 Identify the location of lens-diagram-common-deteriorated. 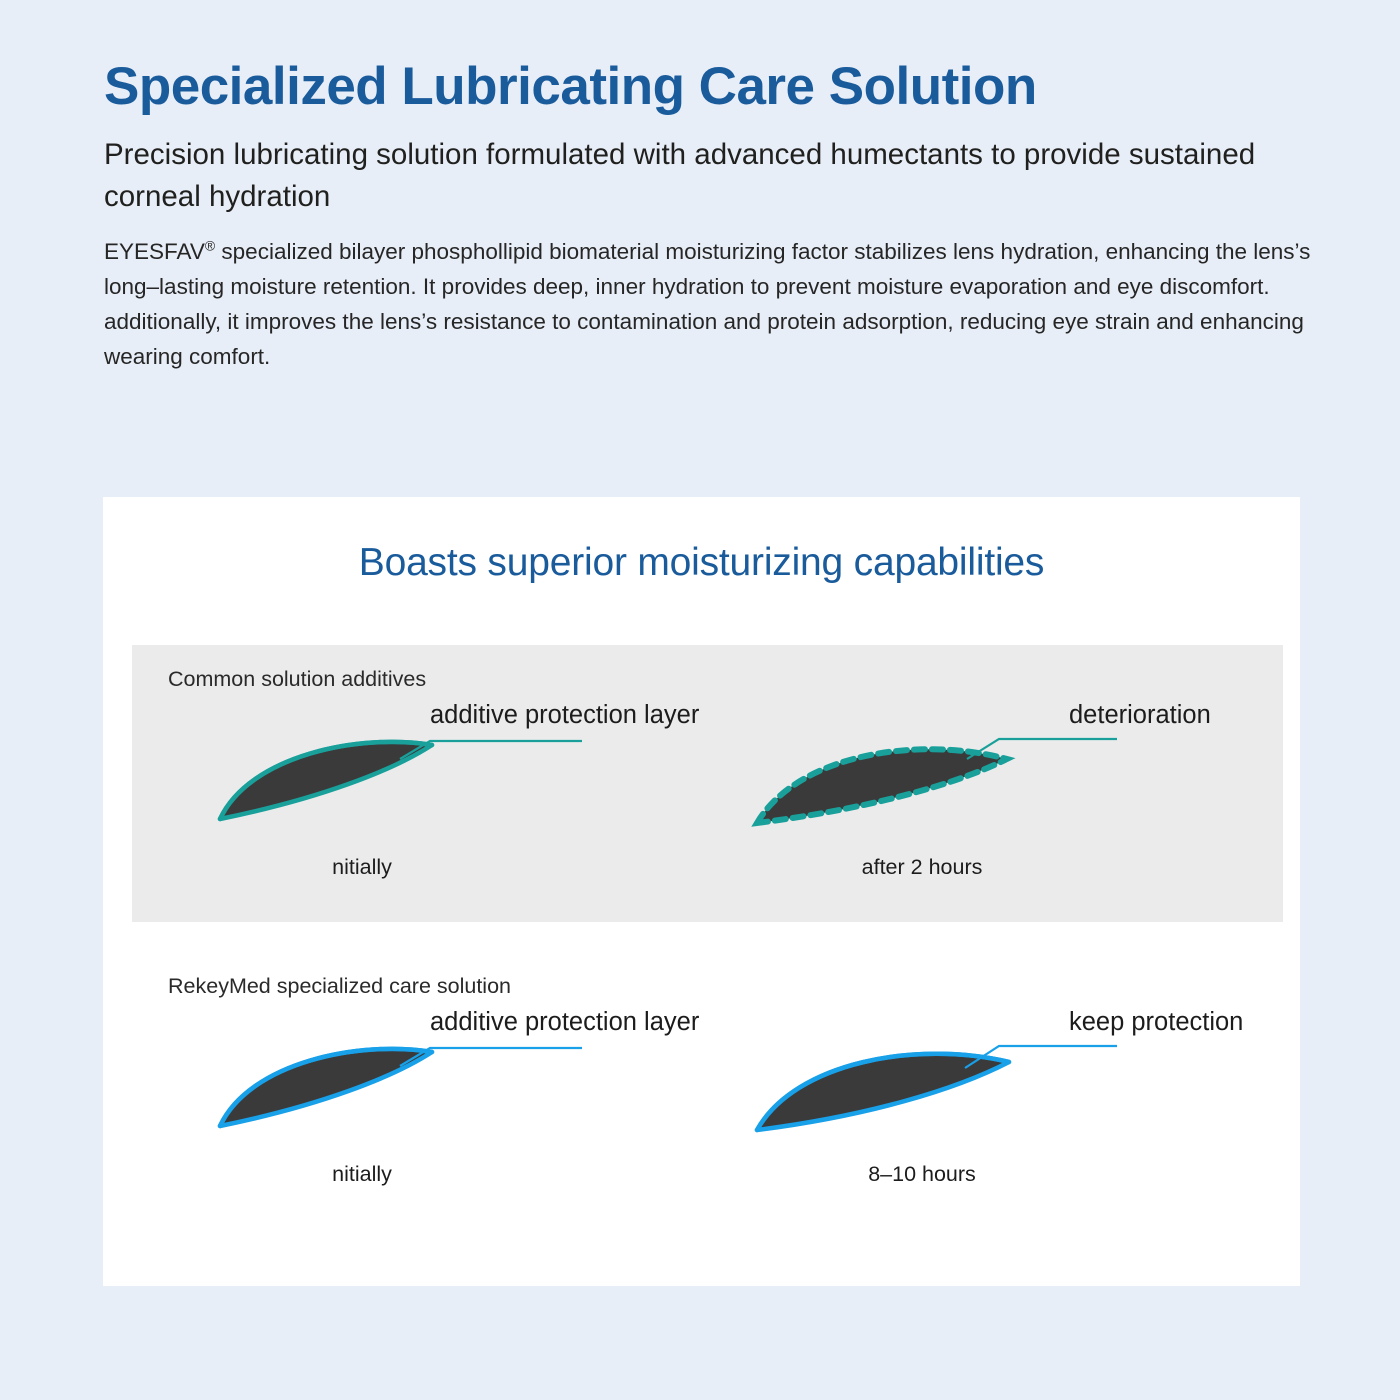
(934, 782).